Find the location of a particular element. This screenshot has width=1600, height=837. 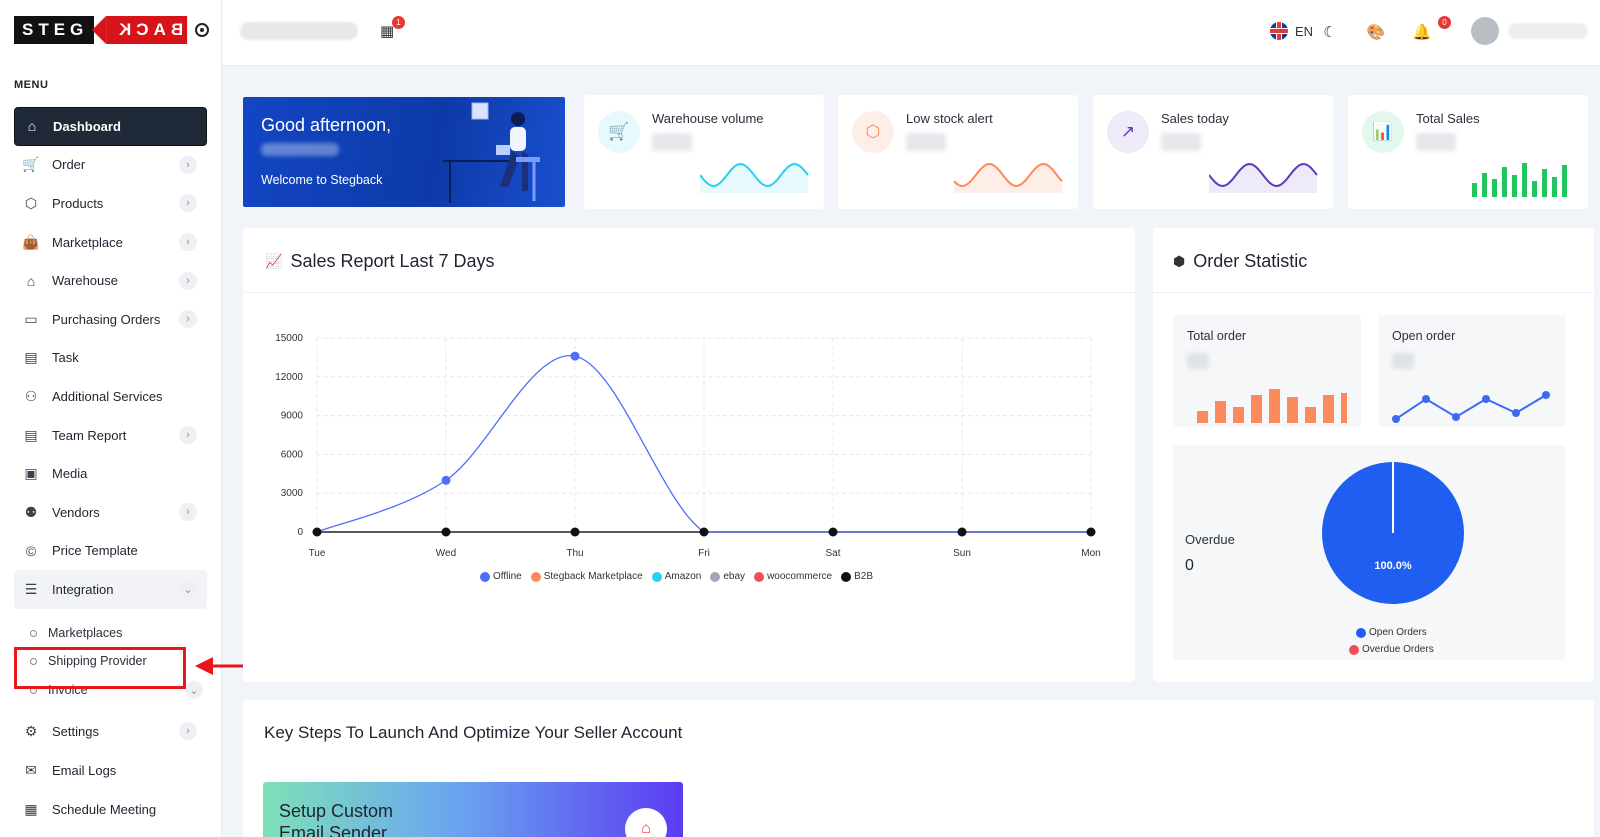

store-name is located at coordinates (299, 31).